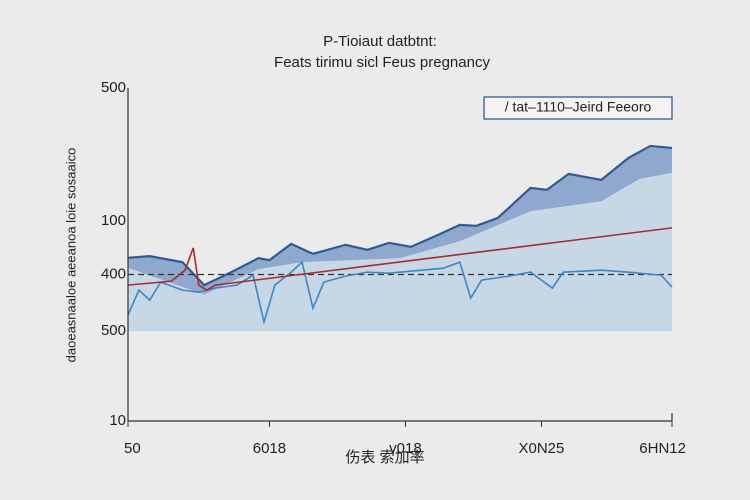  What do you see at coordinates (117, 420) in the screenshot?
I see `y-tick-label: 10` at bounding box center [117, 420].